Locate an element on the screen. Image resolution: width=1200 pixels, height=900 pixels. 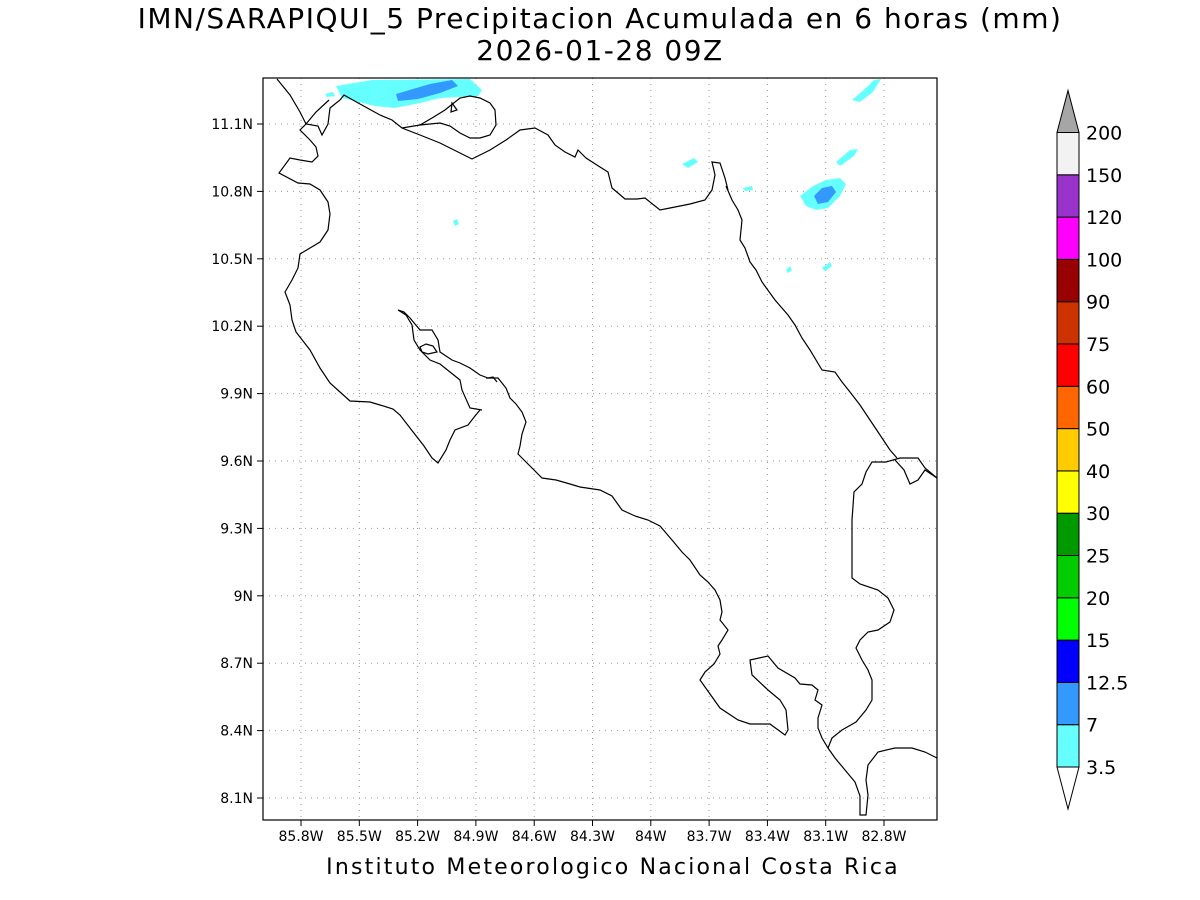
x-tick-label: 84.3W is located at coordinates (592, 837).